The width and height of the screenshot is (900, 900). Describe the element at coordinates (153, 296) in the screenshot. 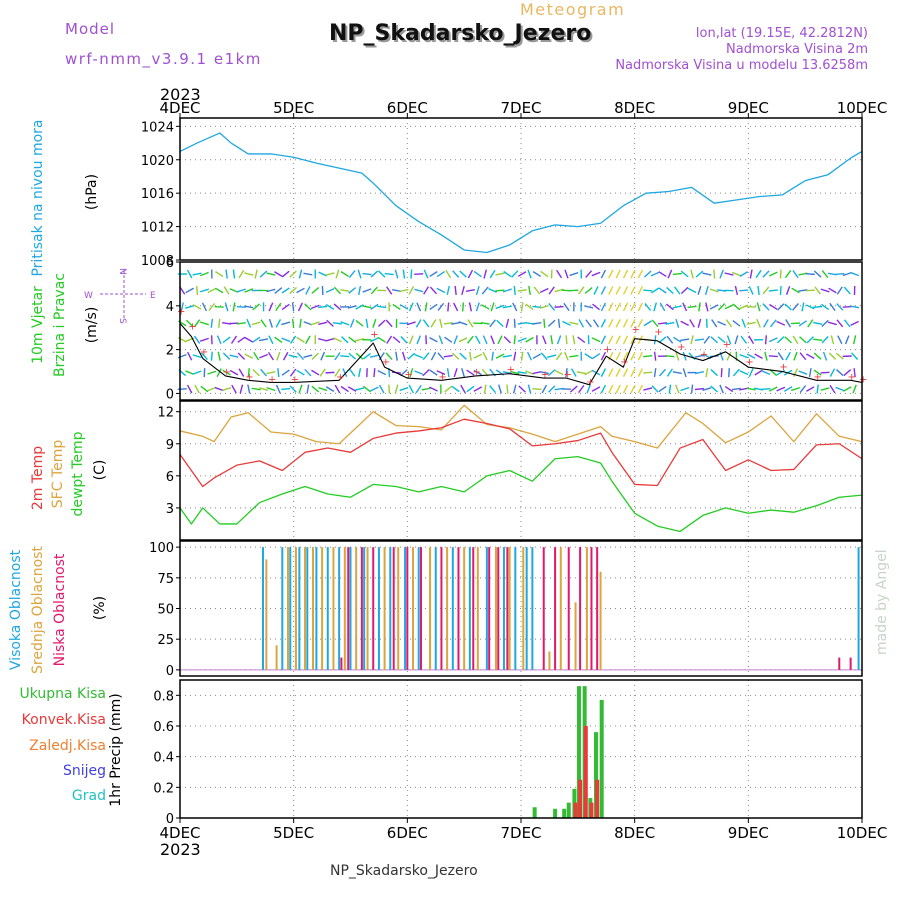

I see `compass-e: E` at that location.